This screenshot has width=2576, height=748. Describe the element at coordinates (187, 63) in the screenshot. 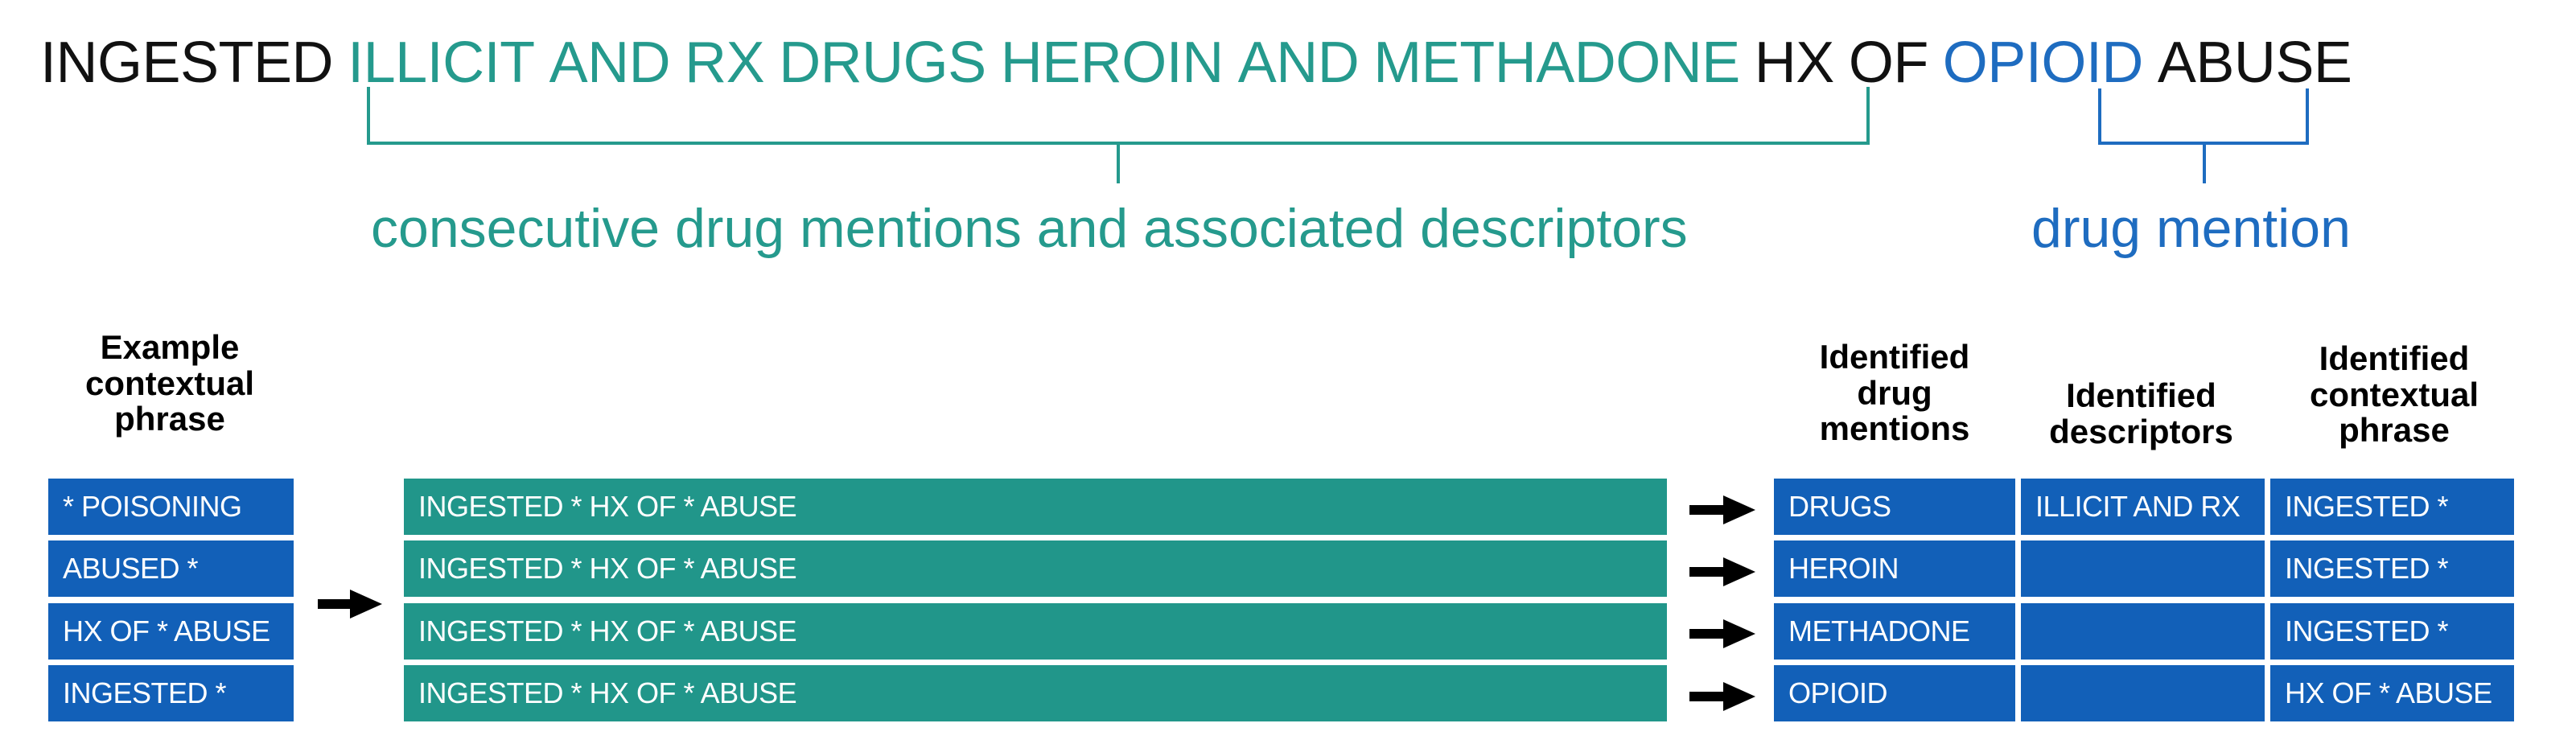

I see `sentence-word: INGESTED` at that location.